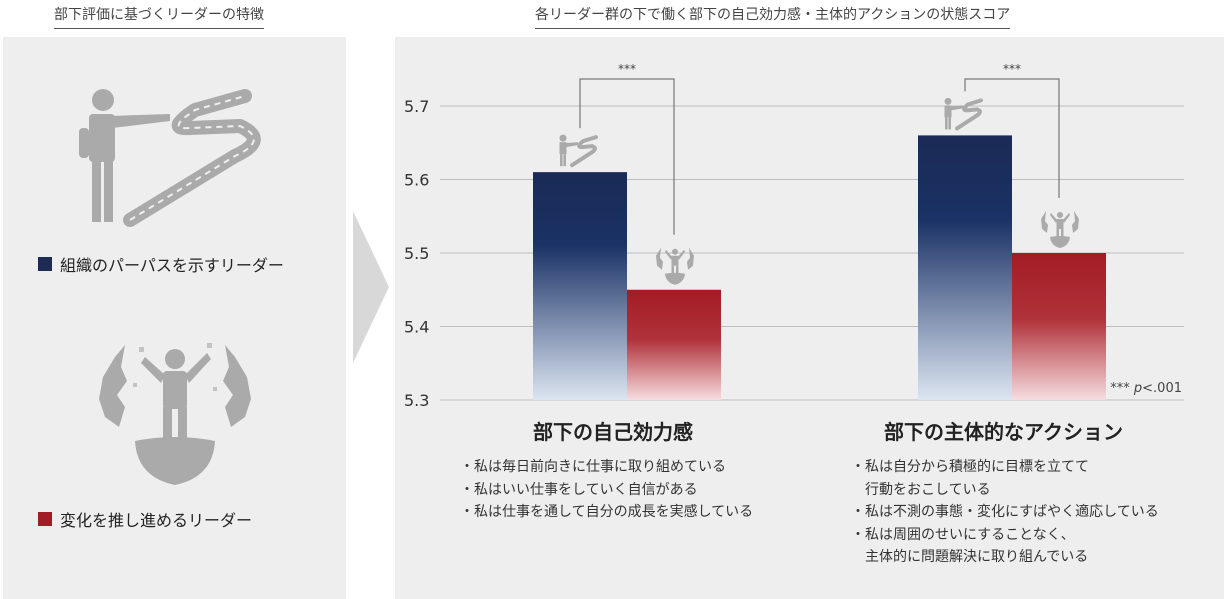  Describe the element at coordinates (172, 265) in the screenshot. I see `legend-label-purpose: 組織のパーパスを示すリーダー` at that location.